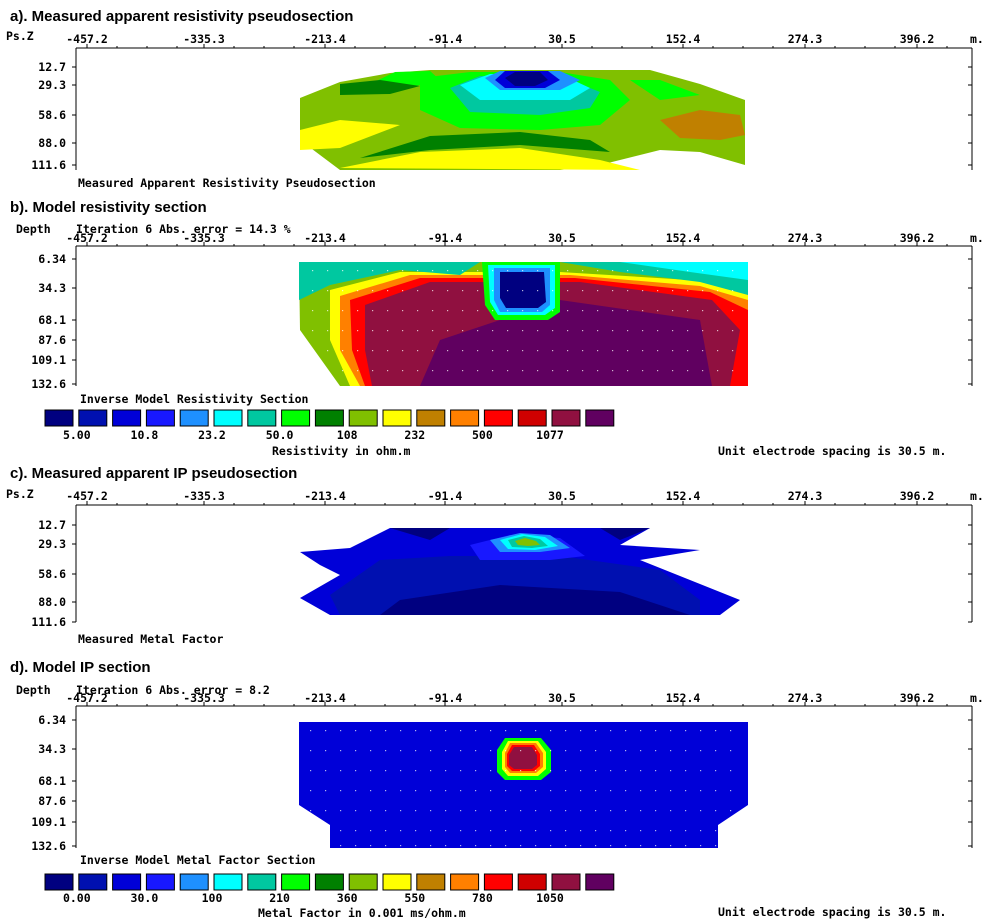 The width and height of the screenshot is (984, 920). Describe the element at coordinates (520, 571) in the screenshot. I see `panel-c-plot` at that location.